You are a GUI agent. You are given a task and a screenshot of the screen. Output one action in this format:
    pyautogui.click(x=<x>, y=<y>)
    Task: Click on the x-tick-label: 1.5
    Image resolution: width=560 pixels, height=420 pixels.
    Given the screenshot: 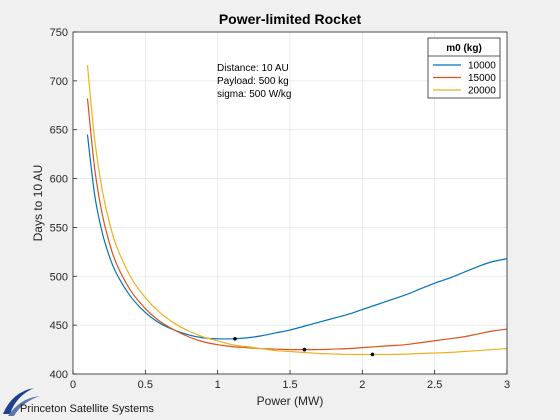 What is the action you would take?
    pyautogui.click(x=289, y=385)
    